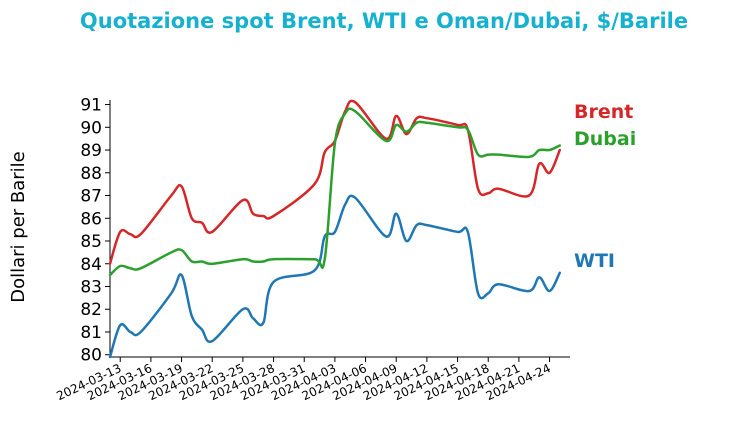 This screenshot has width=729, height=430. Describe the element at coordinates (603, 112) in the screenshot. I see `series-label-brent: Brent` at that location.